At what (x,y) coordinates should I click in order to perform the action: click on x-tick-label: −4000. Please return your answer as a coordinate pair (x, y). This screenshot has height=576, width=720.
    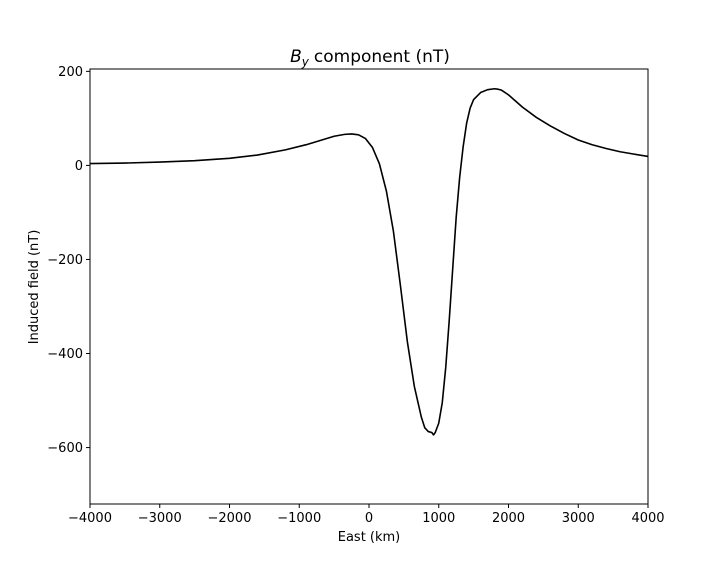
    Looking at the image, I should click on (90, 518).